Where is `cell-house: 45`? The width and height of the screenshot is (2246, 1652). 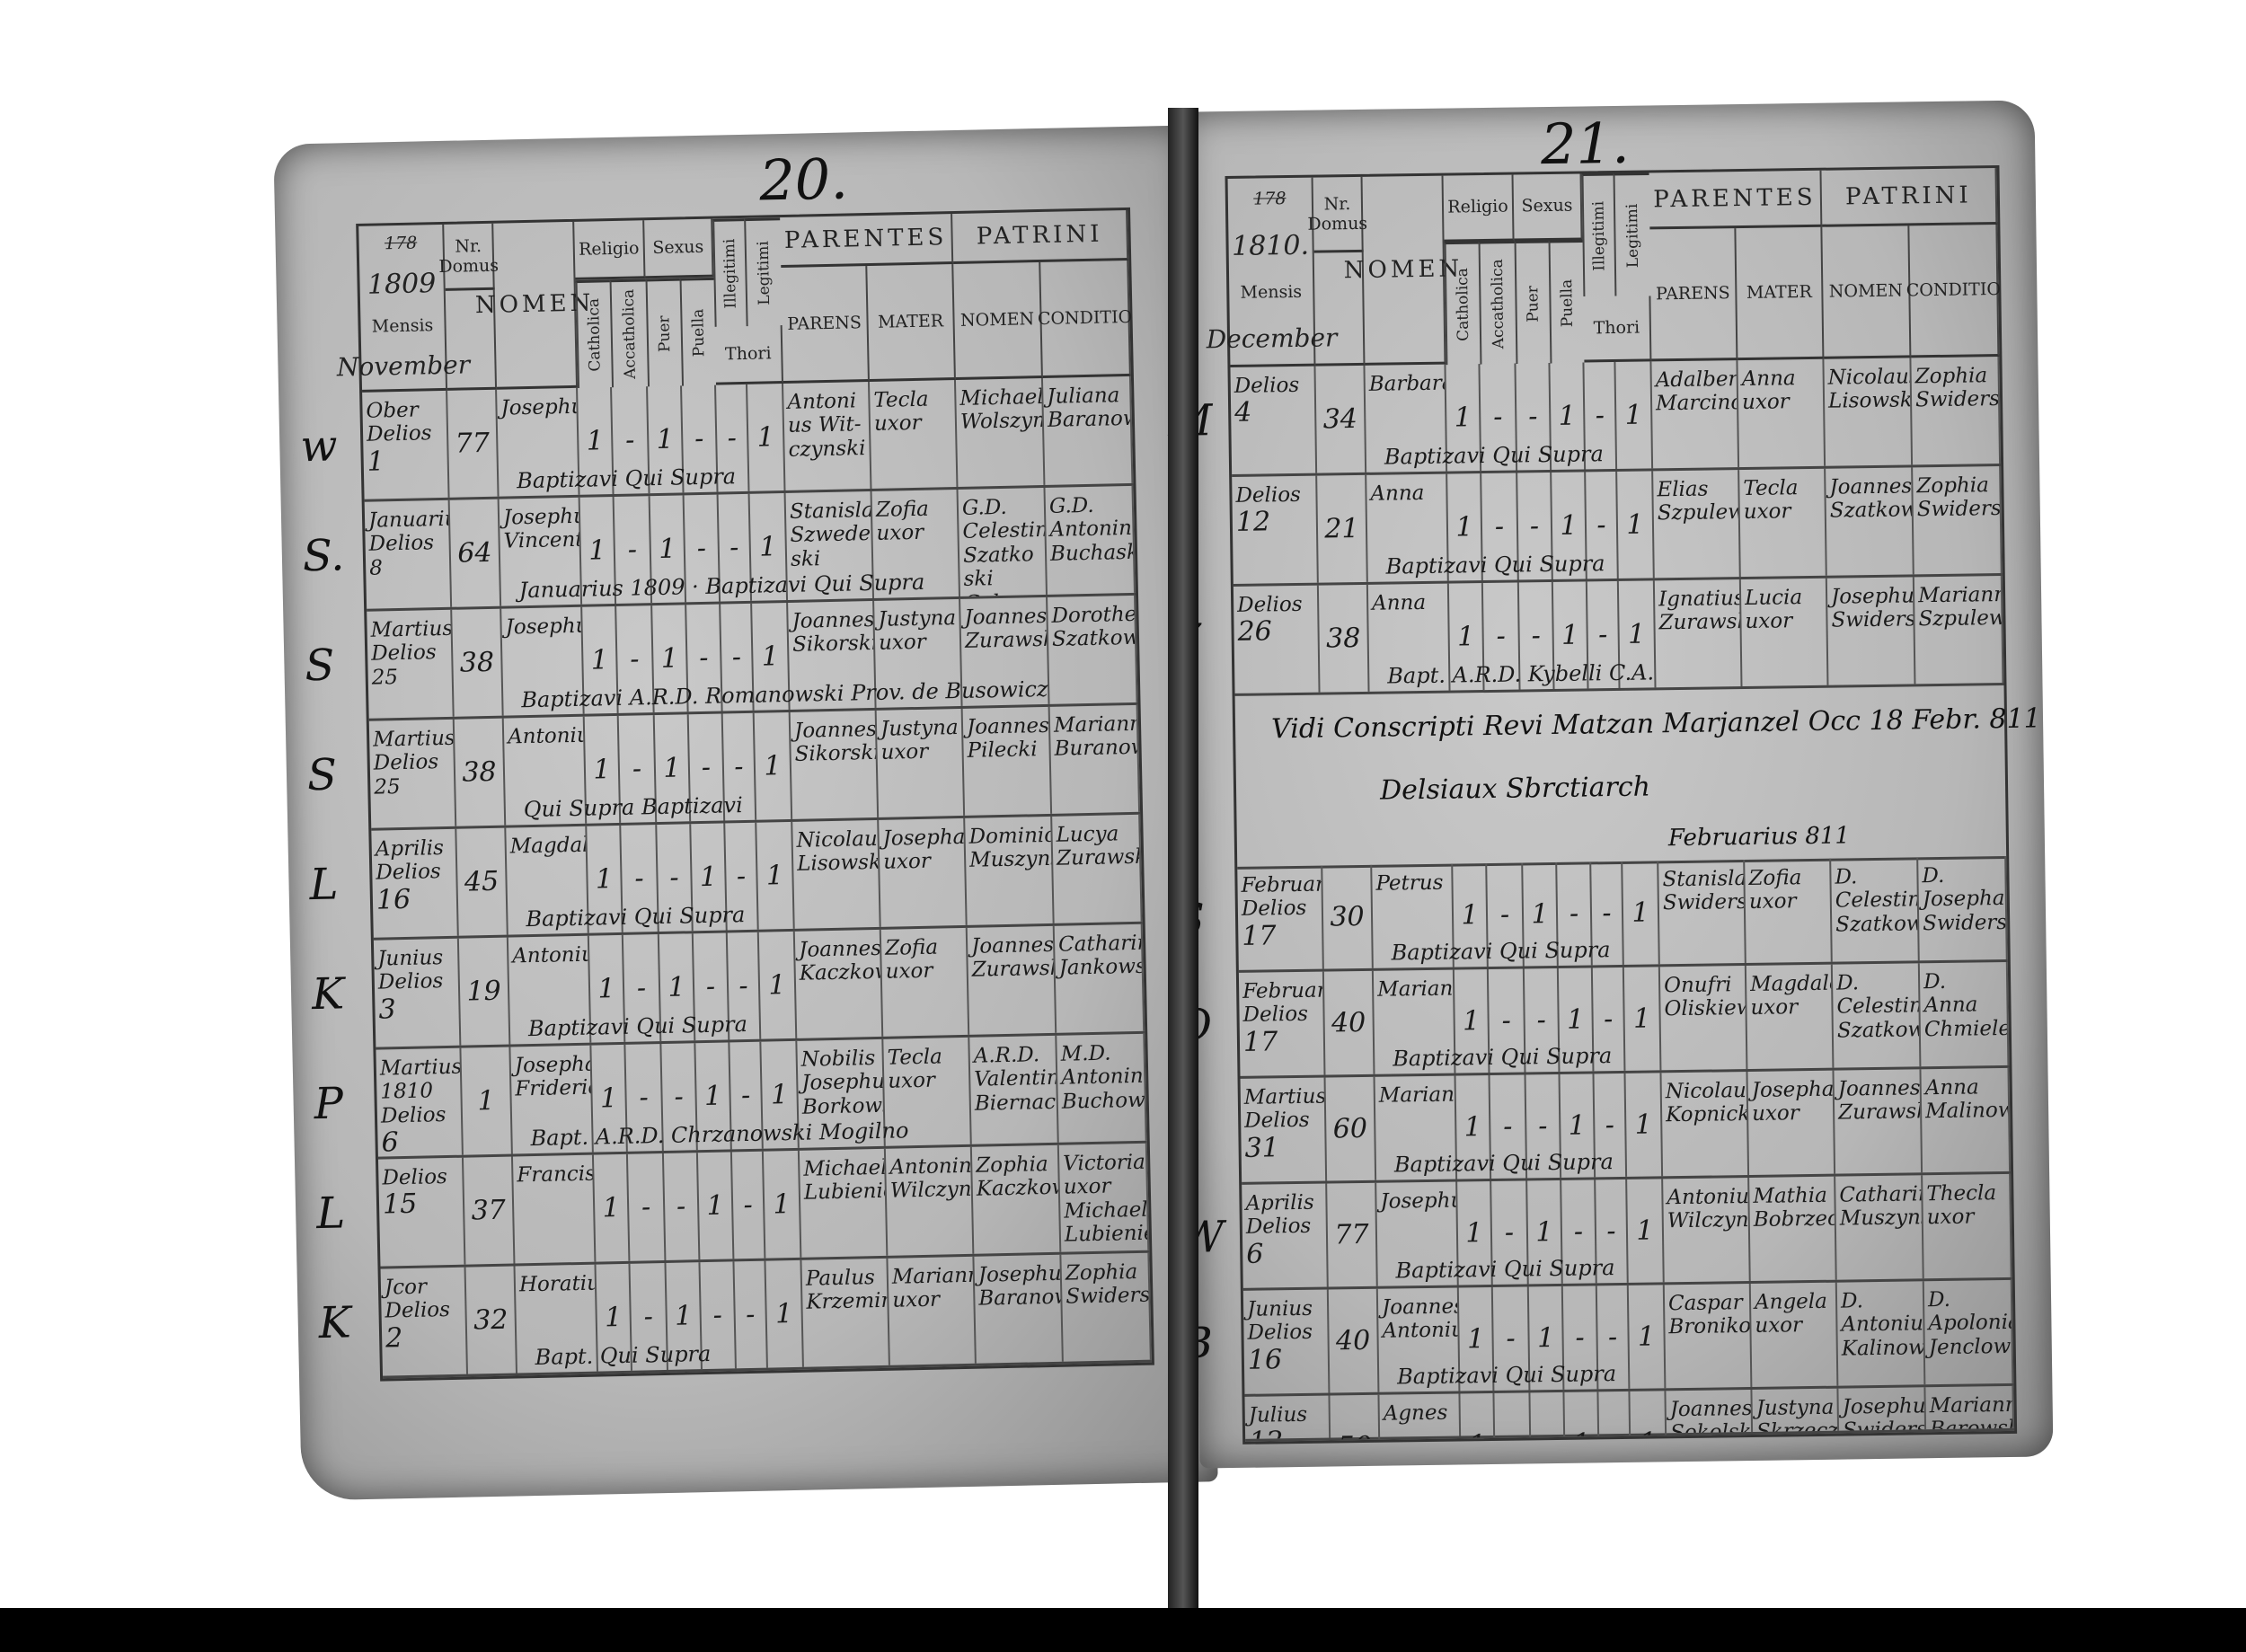
cell-house: 45 is located at coordinates (482, 881).